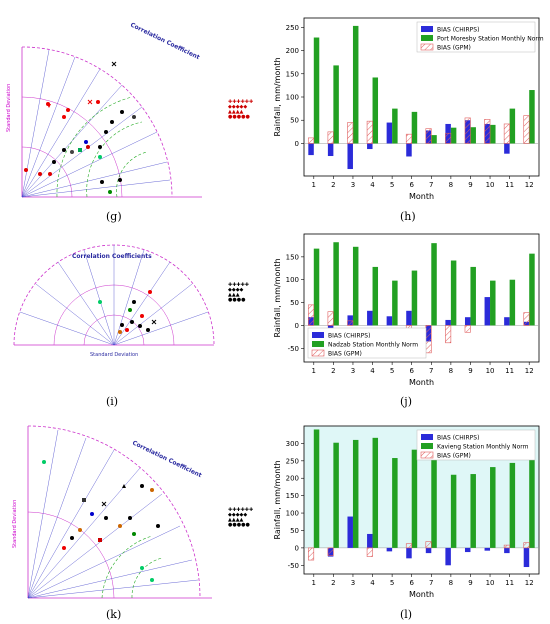  Describe the element at coordinates (434, 284) in the screenshot. I see `bar-j-s1-m7` at that location.